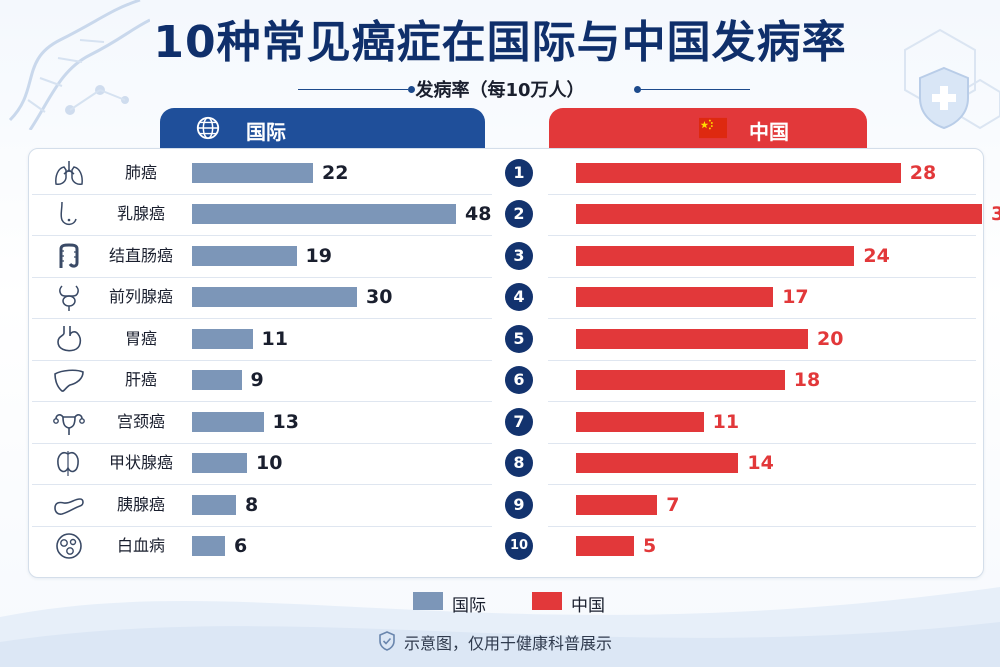 This screenshot has width=1000, height=667. I want to click on category-label: 乳腺癌, so click(140, 214).